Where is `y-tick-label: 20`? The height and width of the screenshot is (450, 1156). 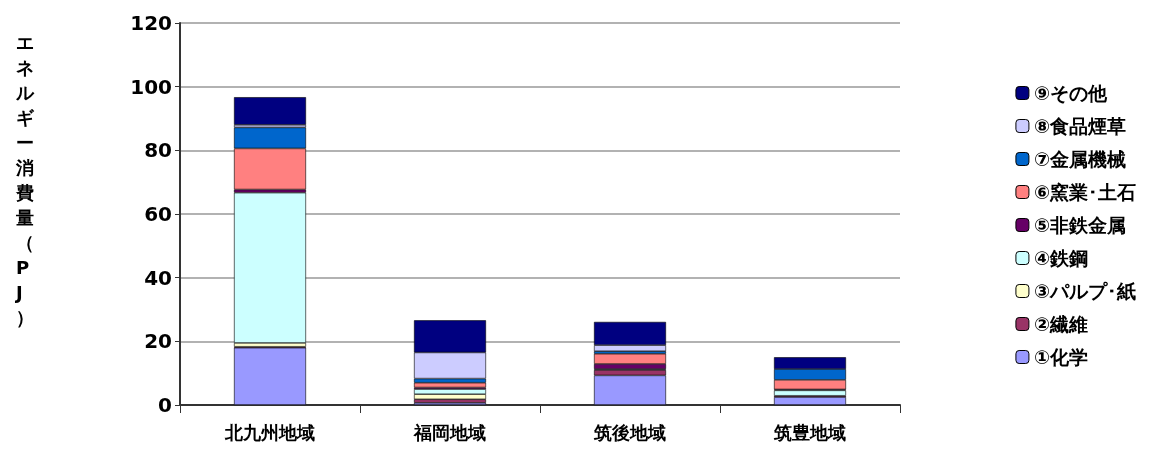
y-tick-label: 20 is located at coordinates (158, 341).